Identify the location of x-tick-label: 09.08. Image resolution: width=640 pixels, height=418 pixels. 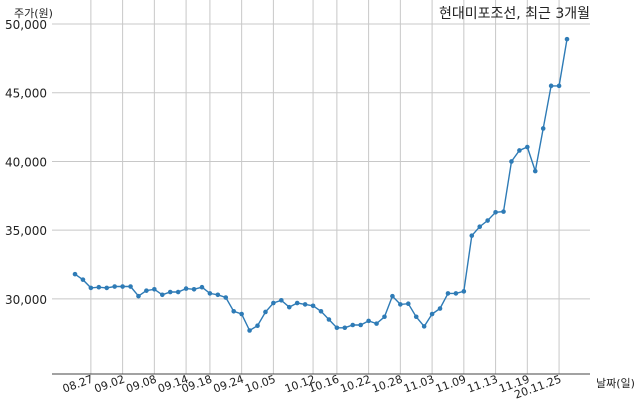
(141, 384).